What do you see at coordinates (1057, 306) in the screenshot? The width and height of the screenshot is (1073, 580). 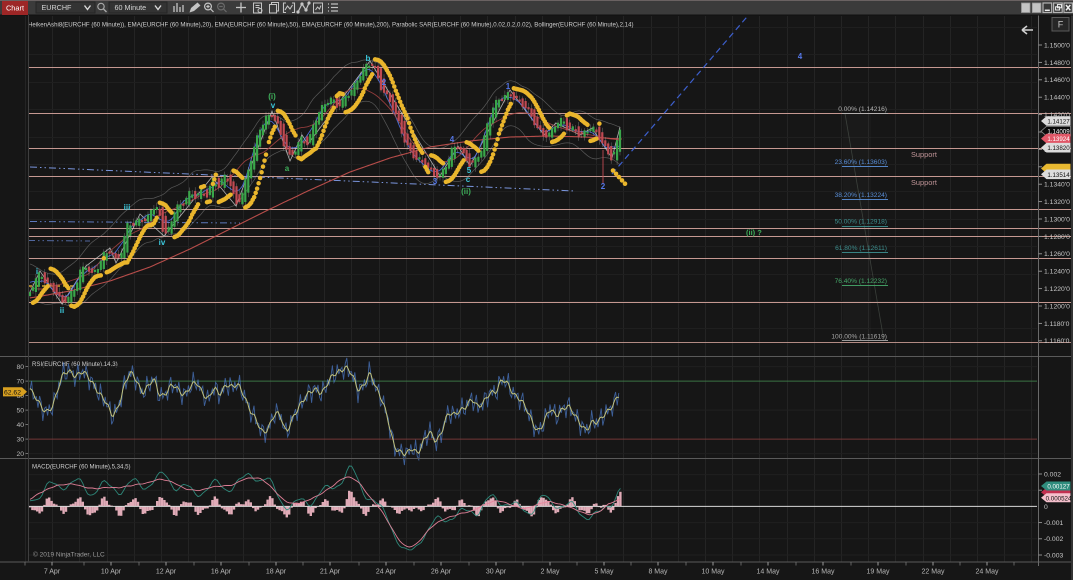 I see `svg-text: 1.1200'0` at bounding box center [1057, 306].